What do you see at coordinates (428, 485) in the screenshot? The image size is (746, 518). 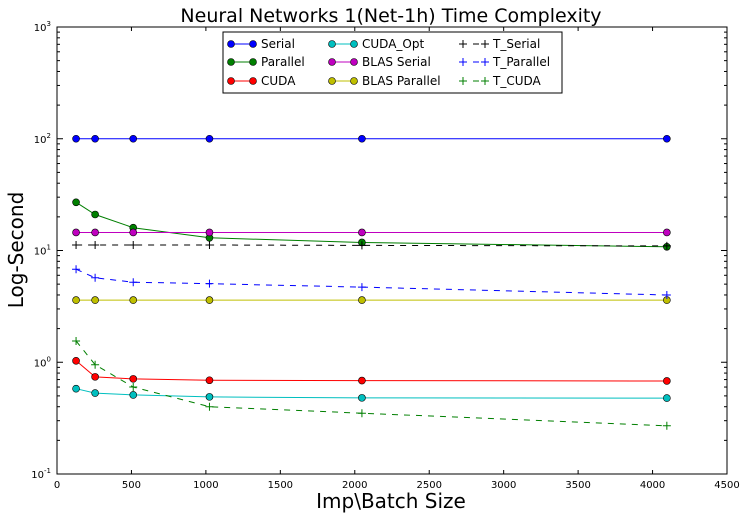 I see `x-tick-label: 2500` at bounding box center [428, 485].